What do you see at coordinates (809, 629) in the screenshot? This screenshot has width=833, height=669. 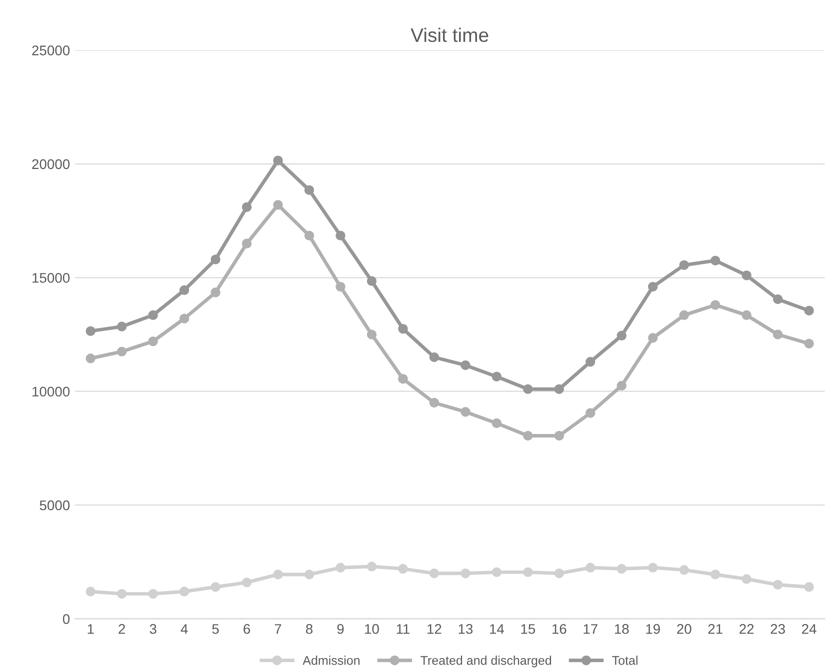 I see `x-tick-label: 24` at bounding box center [809, 629].